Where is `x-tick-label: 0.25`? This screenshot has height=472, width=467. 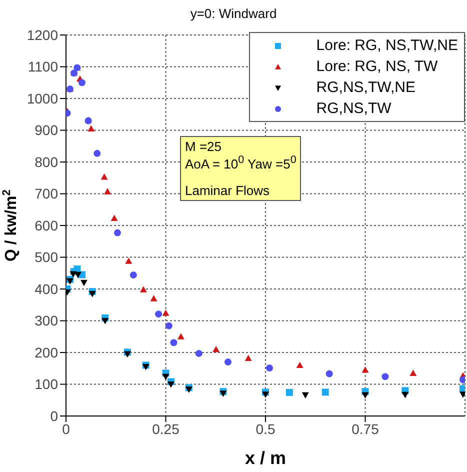
x-tick-label: 0.25 is located at coordinates (166, 428).